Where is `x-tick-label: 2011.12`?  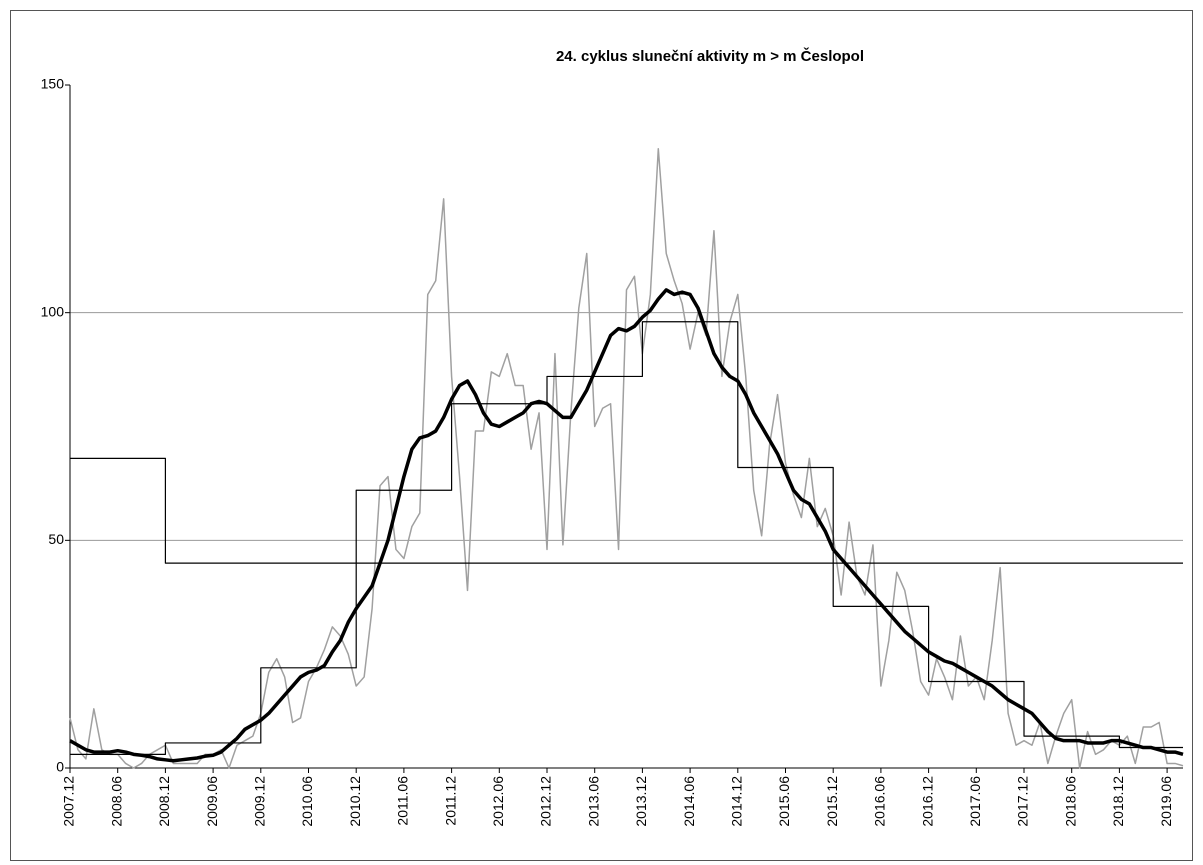
x-tick-label: 2011.12 is located at coordinates (450, 801).